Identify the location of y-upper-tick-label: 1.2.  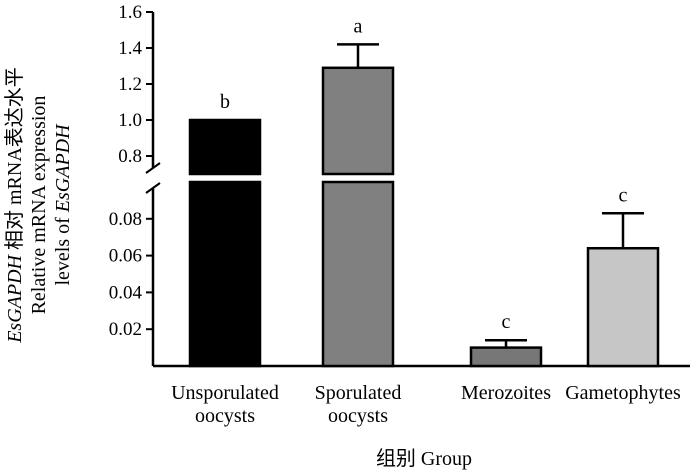
(130, 84).